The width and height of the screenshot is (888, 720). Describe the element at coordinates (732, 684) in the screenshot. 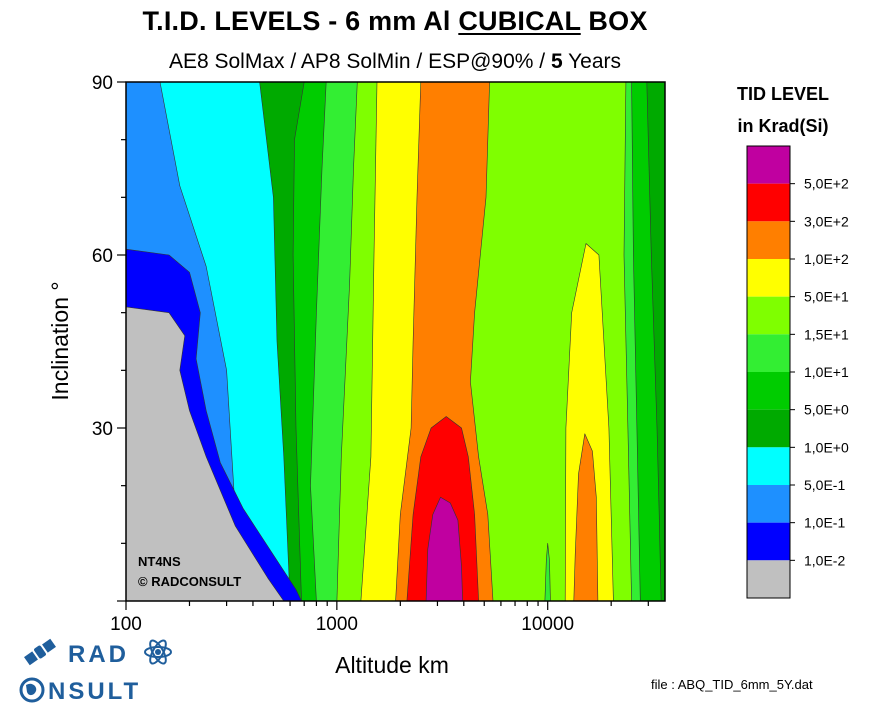

I see `file-label: file : ABQ_TID_6mm_5Y.dat` at that location.